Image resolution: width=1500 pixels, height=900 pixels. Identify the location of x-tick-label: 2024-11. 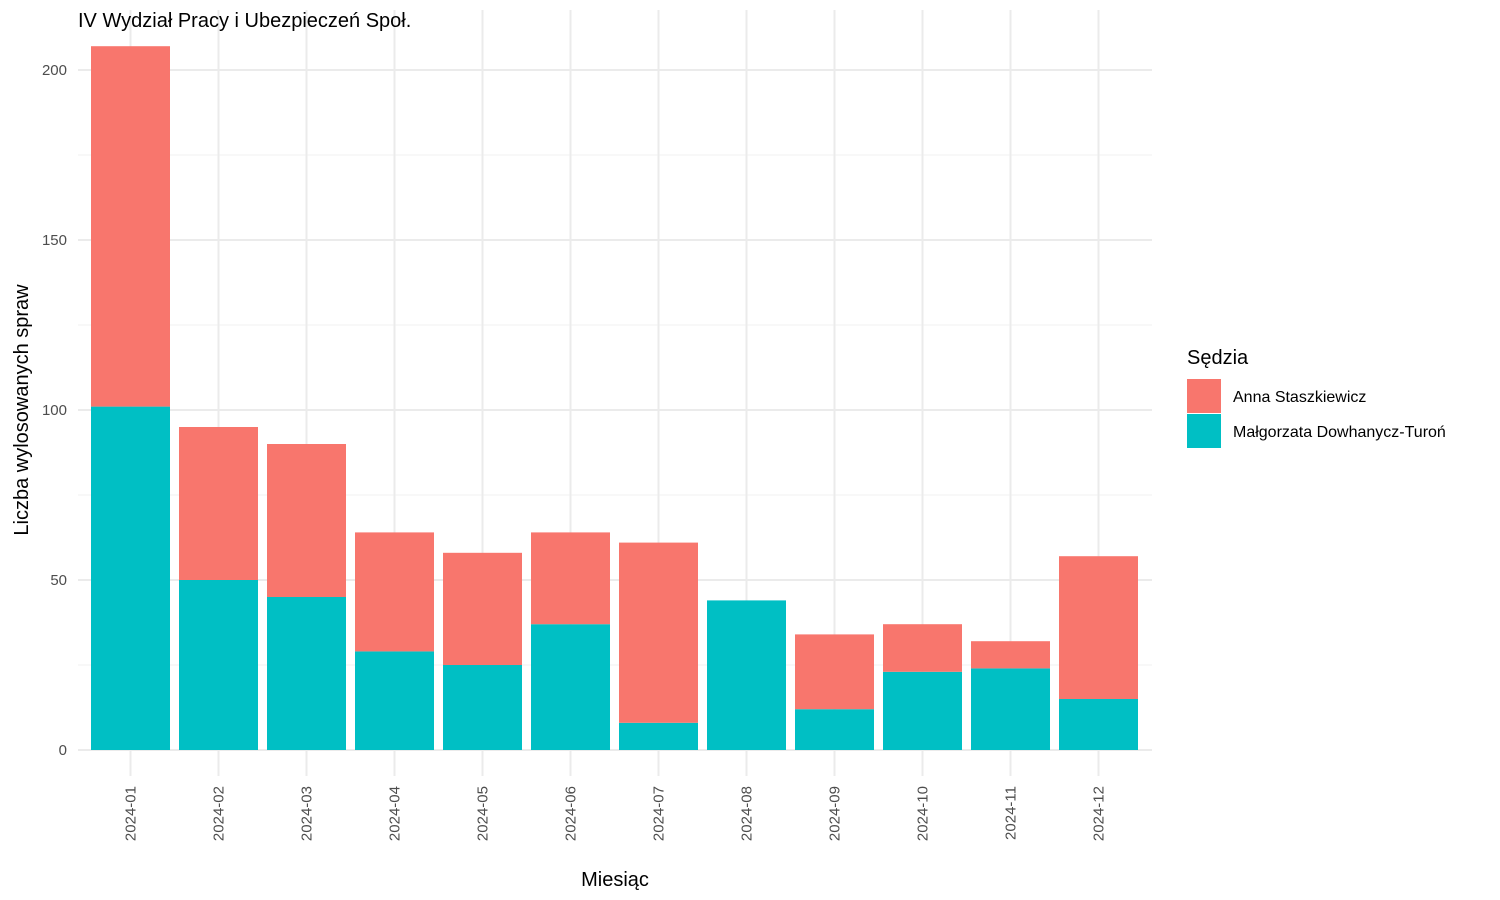
(1011, 813).